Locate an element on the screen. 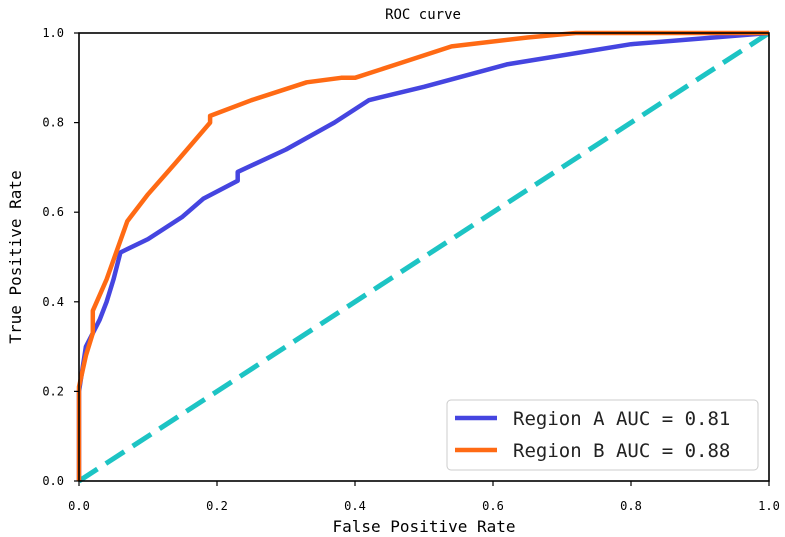 Image resolution: width=785 pixels, height=537 pixels. x-tick-label: 0.4 is located at coordinates (355, 506).